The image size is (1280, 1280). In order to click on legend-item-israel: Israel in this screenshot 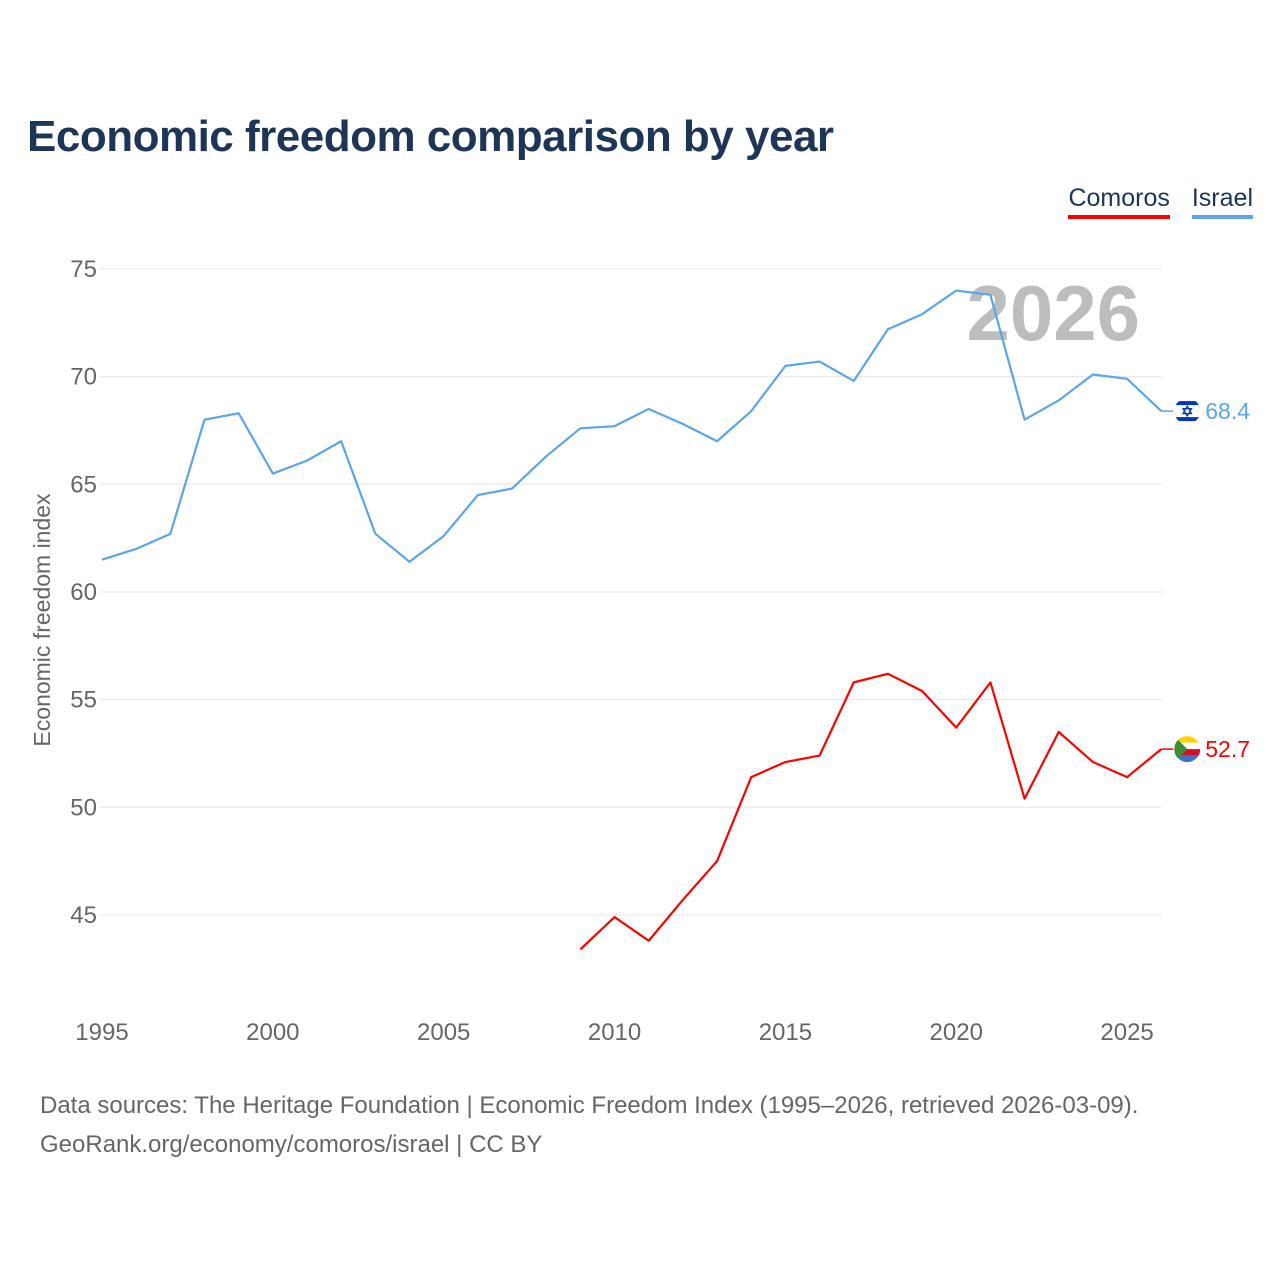, I will do `click(1222, 201)`.